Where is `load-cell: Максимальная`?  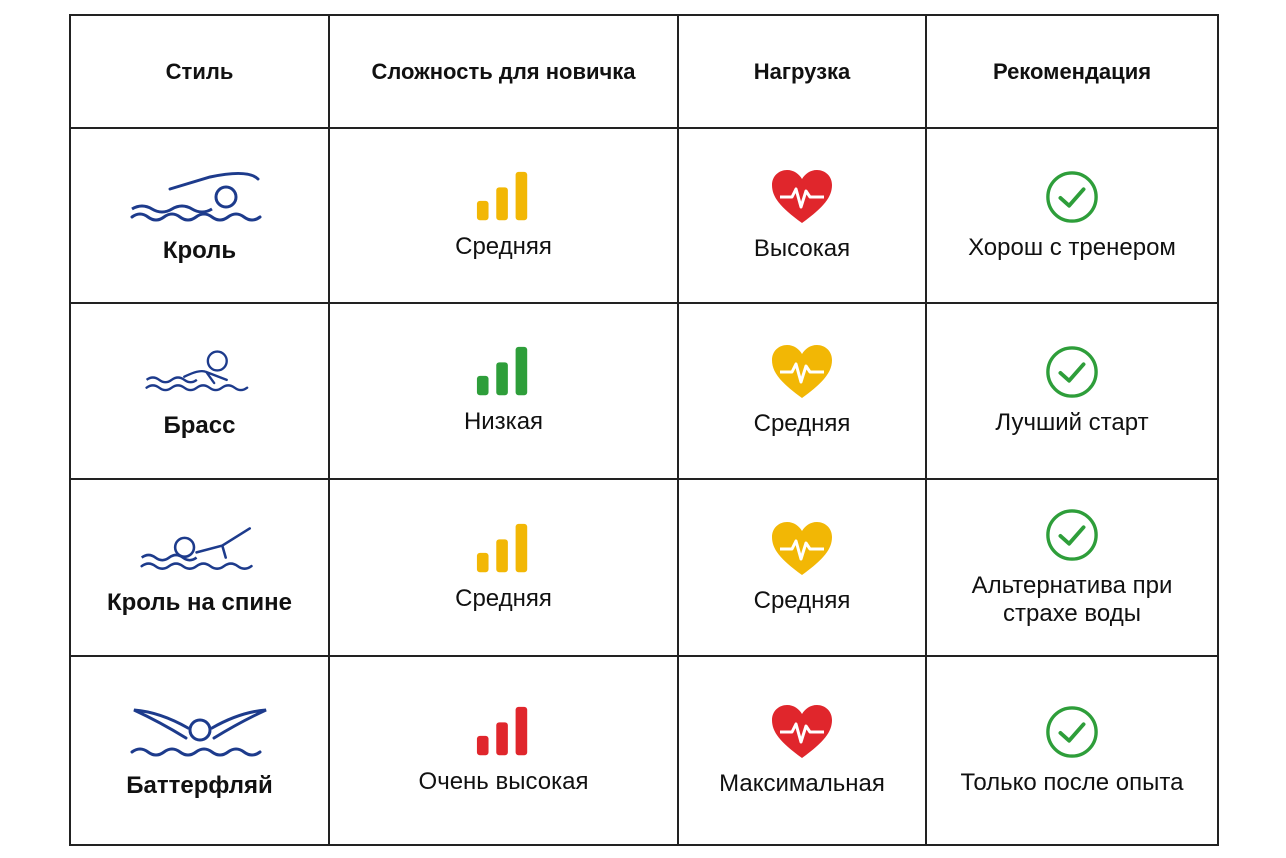 load-cell: Максимальная is located at coordinates (802, 750).